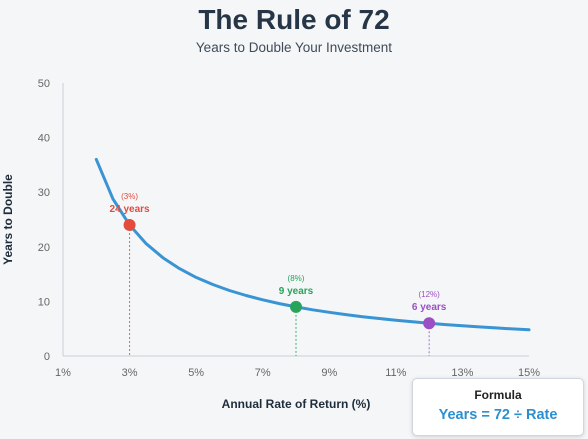  Describe the element at coordinates (44, 139) in the screenshot. I see `y-tick-label: 40` at that location.